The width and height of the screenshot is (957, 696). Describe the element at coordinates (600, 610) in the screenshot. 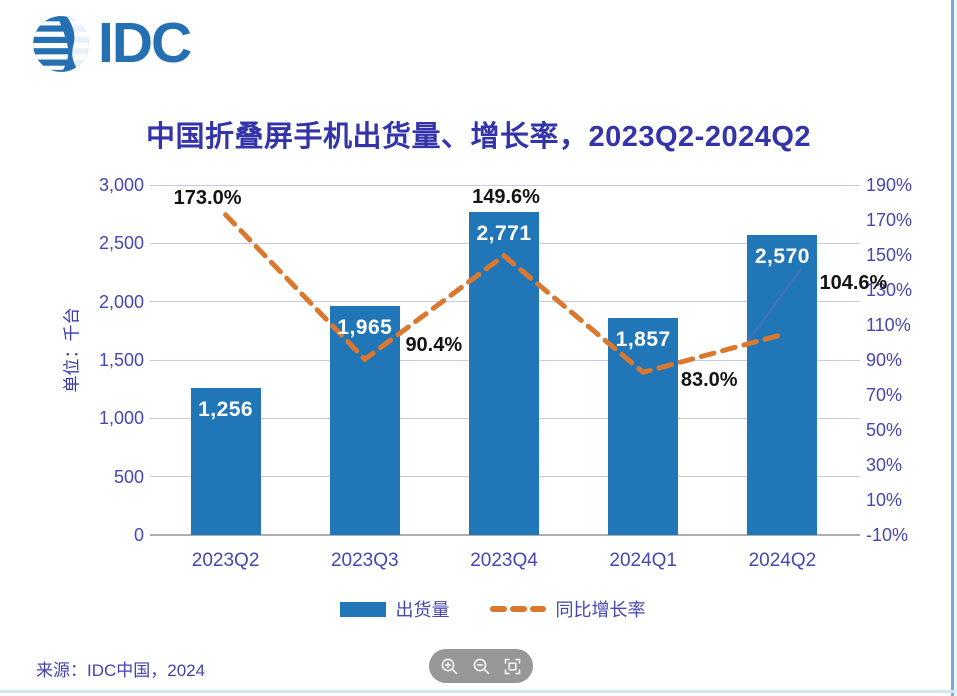

I see `legend-line-label: 同比增长率` at that location.